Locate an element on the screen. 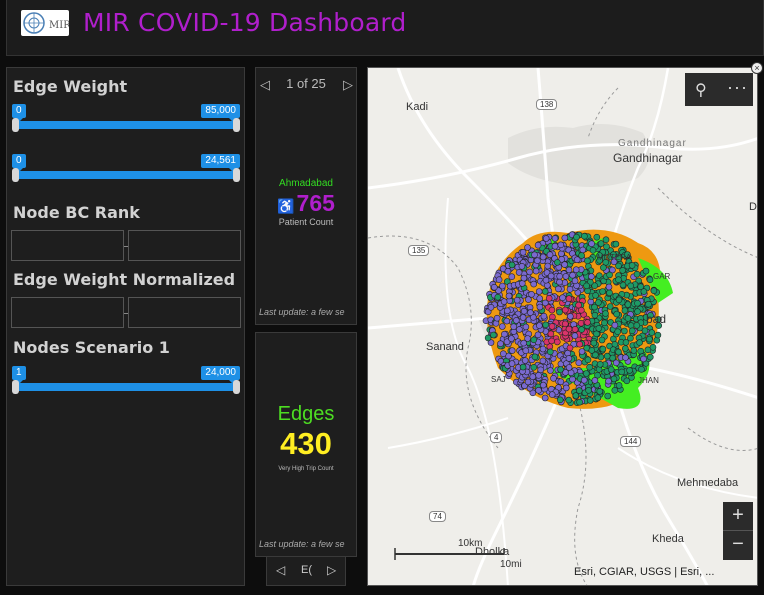 The height and width of the screenshot is (595, 764). node-bc-rank-min-input is located at coordinates (67, 245).